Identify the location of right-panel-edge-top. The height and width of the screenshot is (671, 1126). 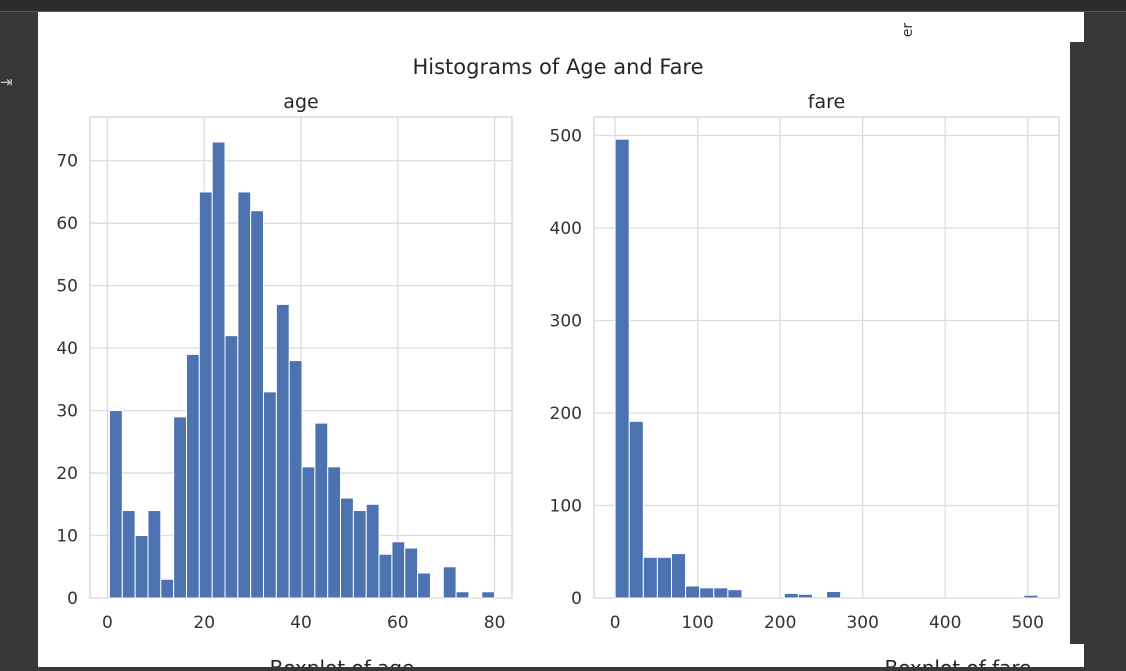
(1105, 27).